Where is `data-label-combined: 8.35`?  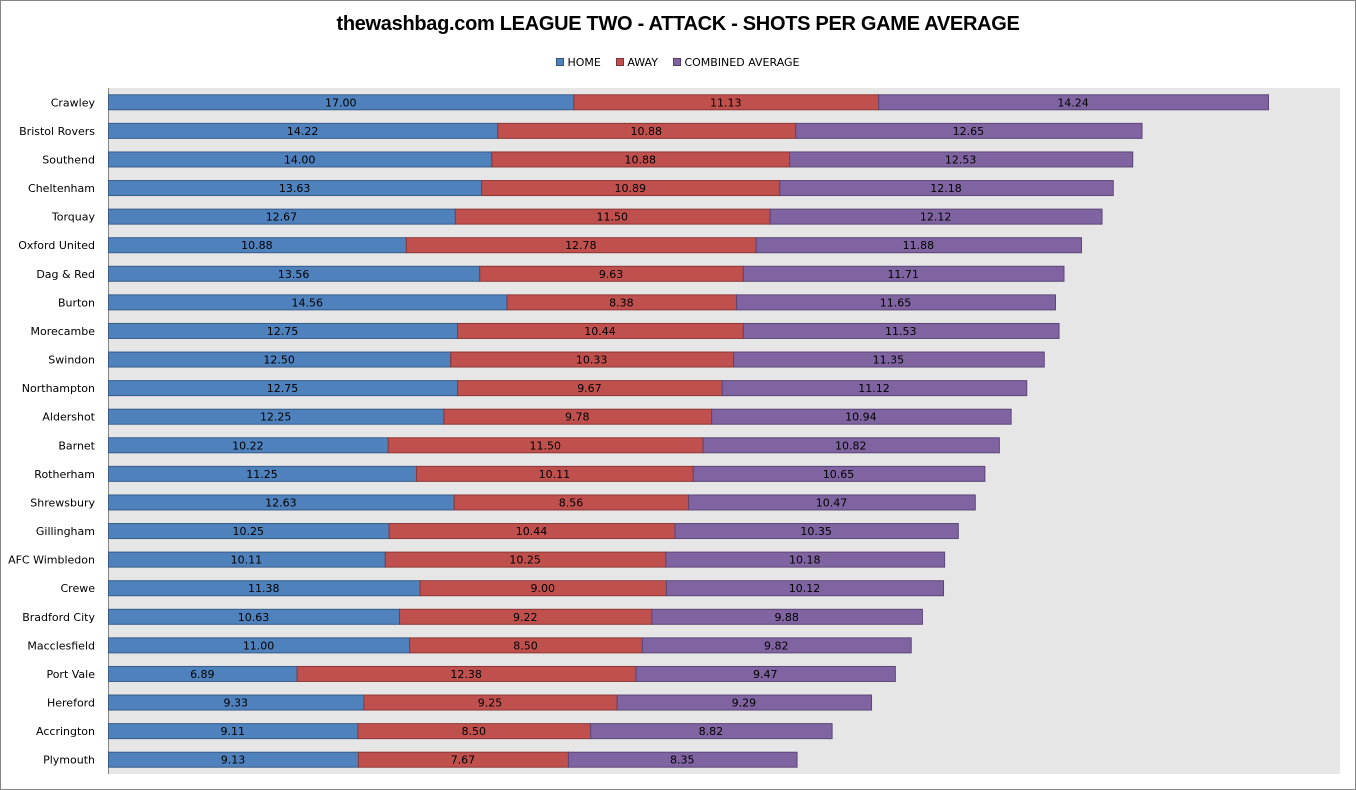
data-label-combined: 8.35 is located at coordinates (682, 760).